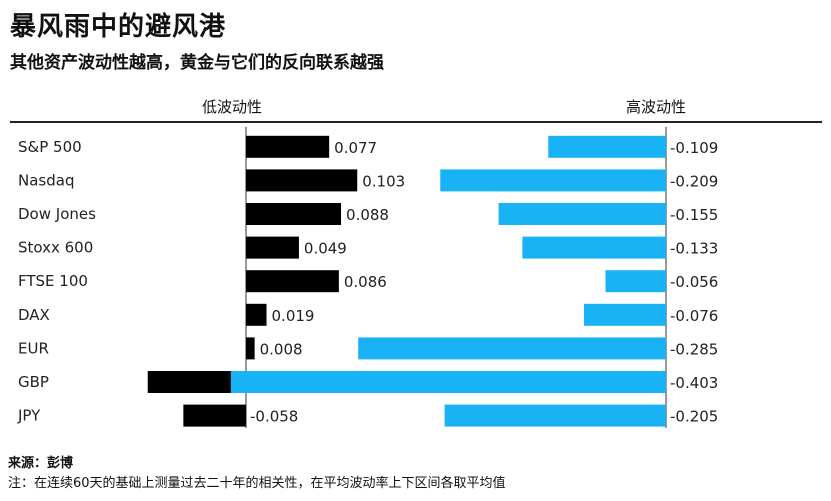  I want to click on category-label: JPY, so click(29, 416).